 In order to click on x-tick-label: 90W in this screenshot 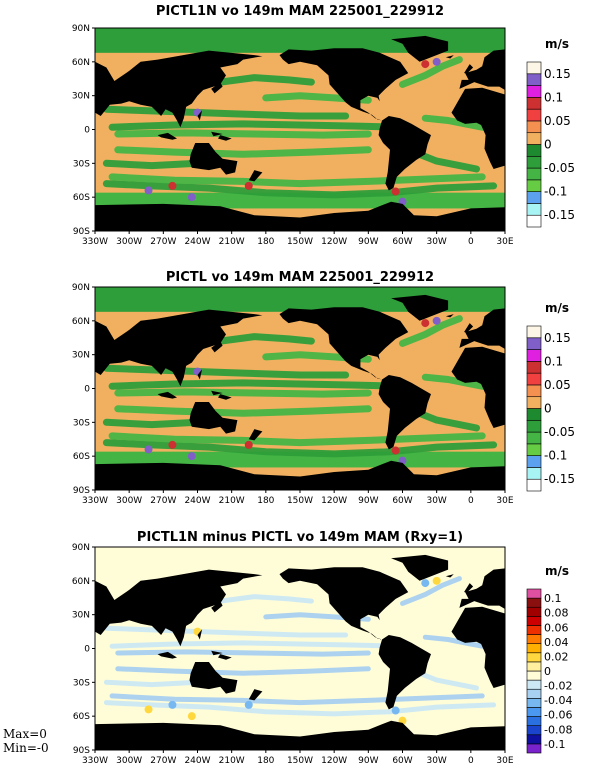, I will do `click(368, 501)`.